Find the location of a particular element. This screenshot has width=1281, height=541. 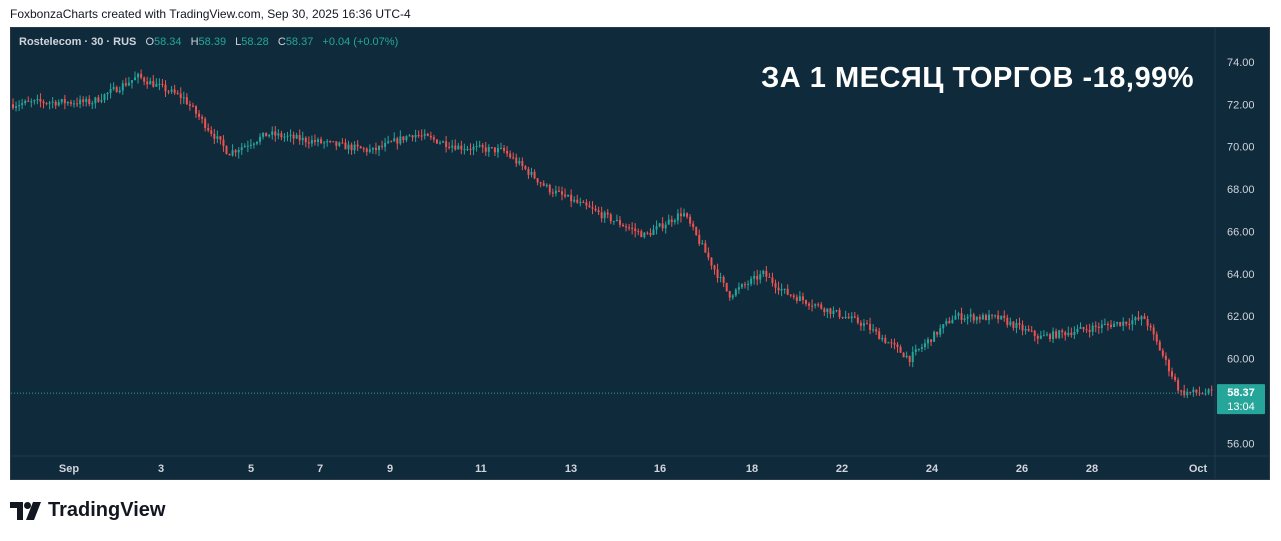

y-tick-label: 66.00 is located at coordinates (1241, 232).